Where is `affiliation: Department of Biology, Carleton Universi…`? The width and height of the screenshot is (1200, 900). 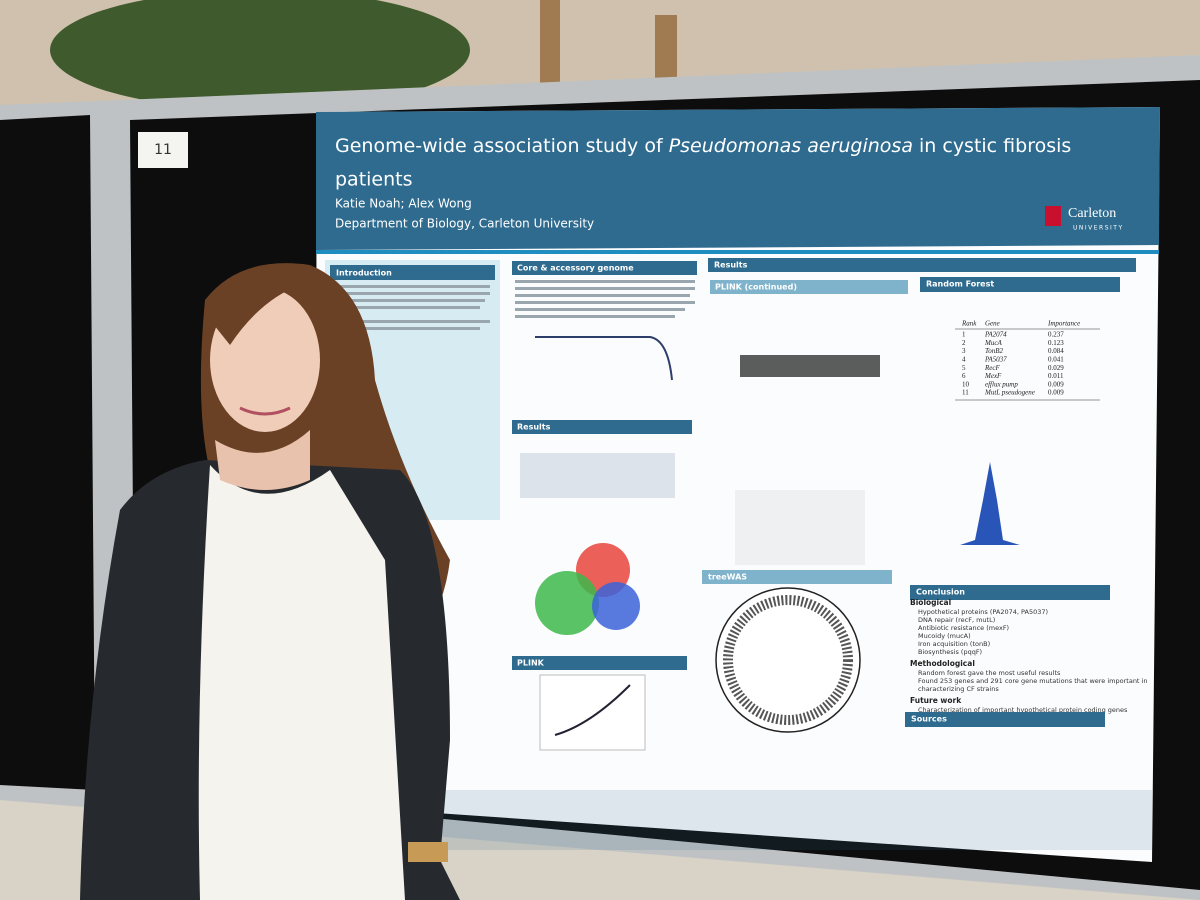 affiliation: Department of Biology, Carleton Universi… is located at coordinates (464, 224).